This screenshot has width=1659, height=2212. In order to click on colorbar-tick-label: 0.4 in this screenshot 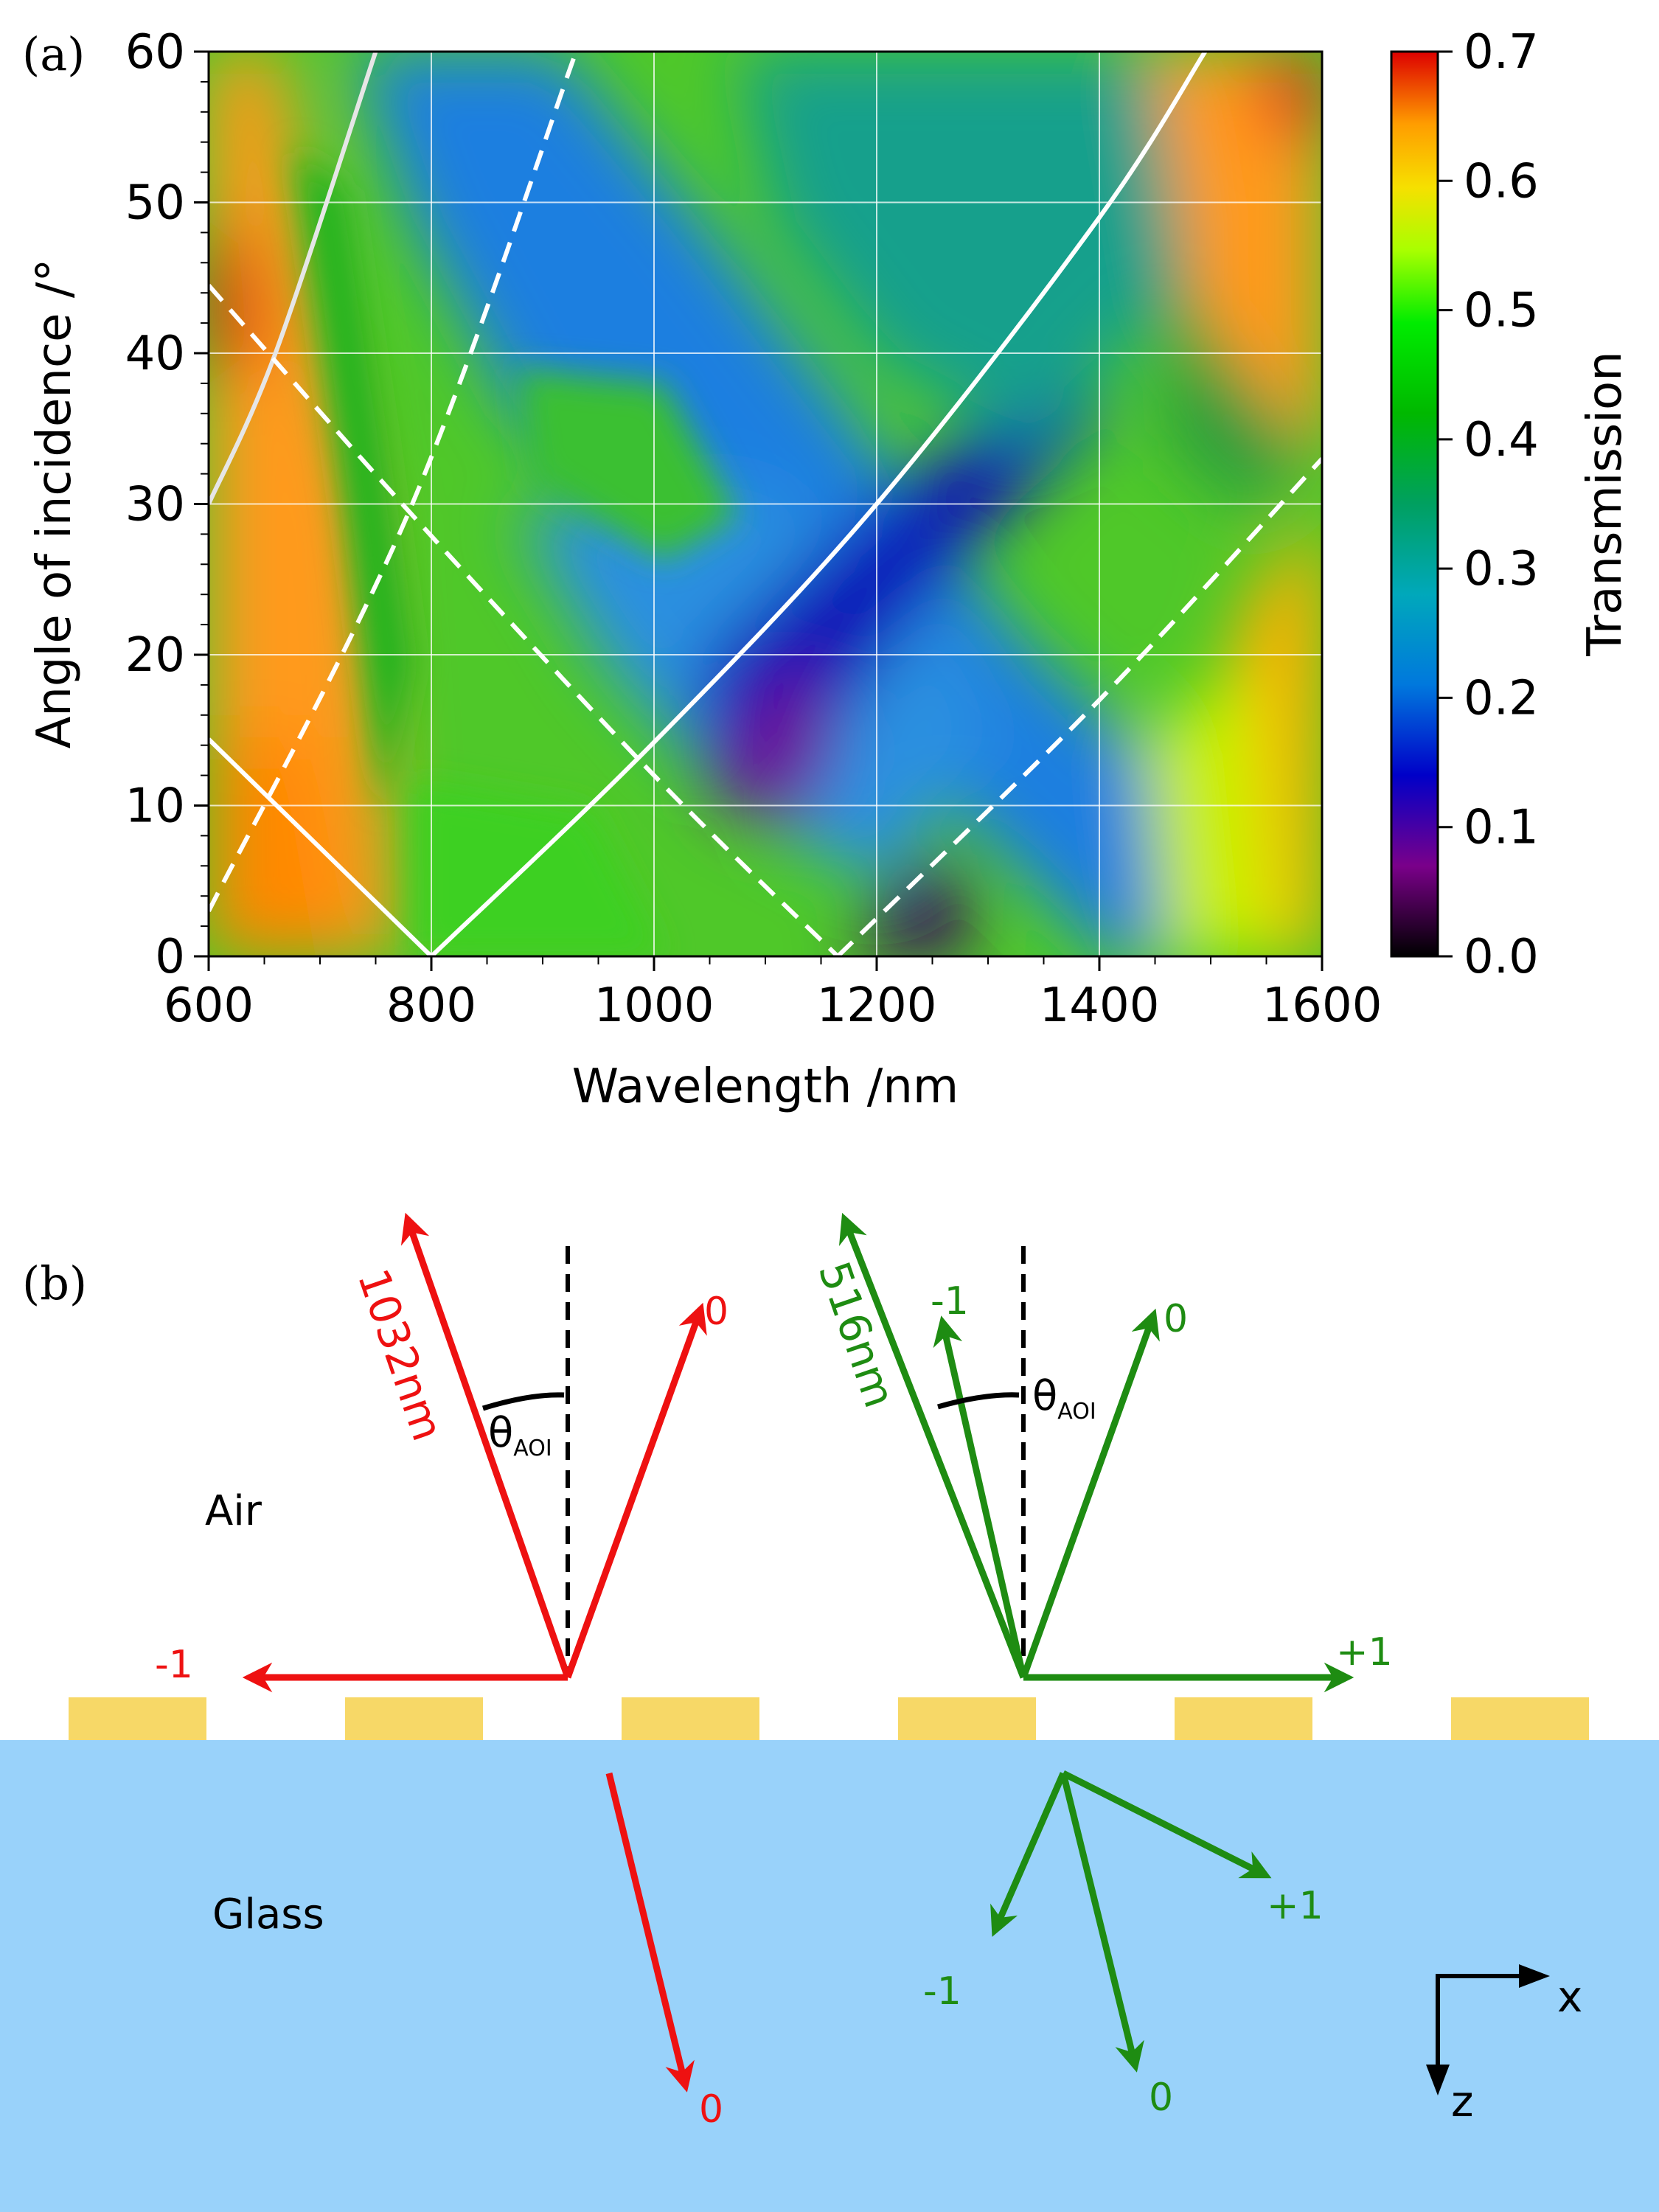, I will do `click(1501, 440)`.